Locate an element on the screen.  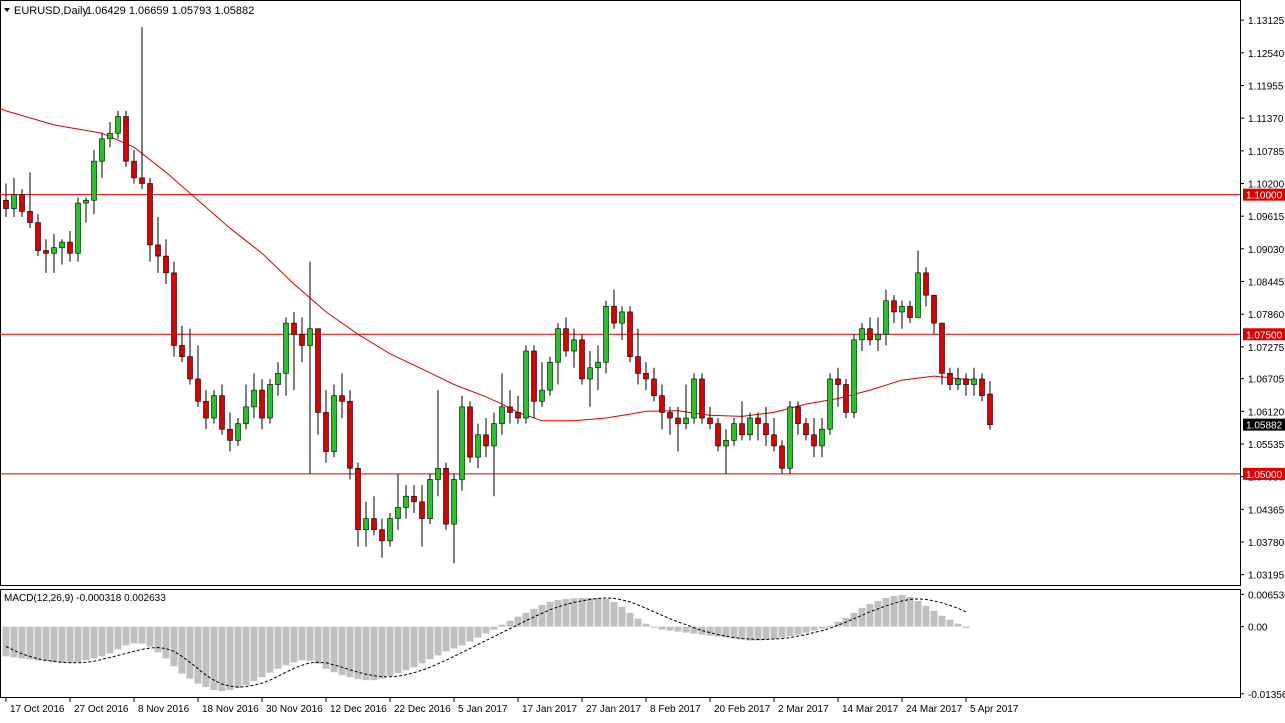
price-tick-label: 1.09615 is located at coordinates (1266, 217).